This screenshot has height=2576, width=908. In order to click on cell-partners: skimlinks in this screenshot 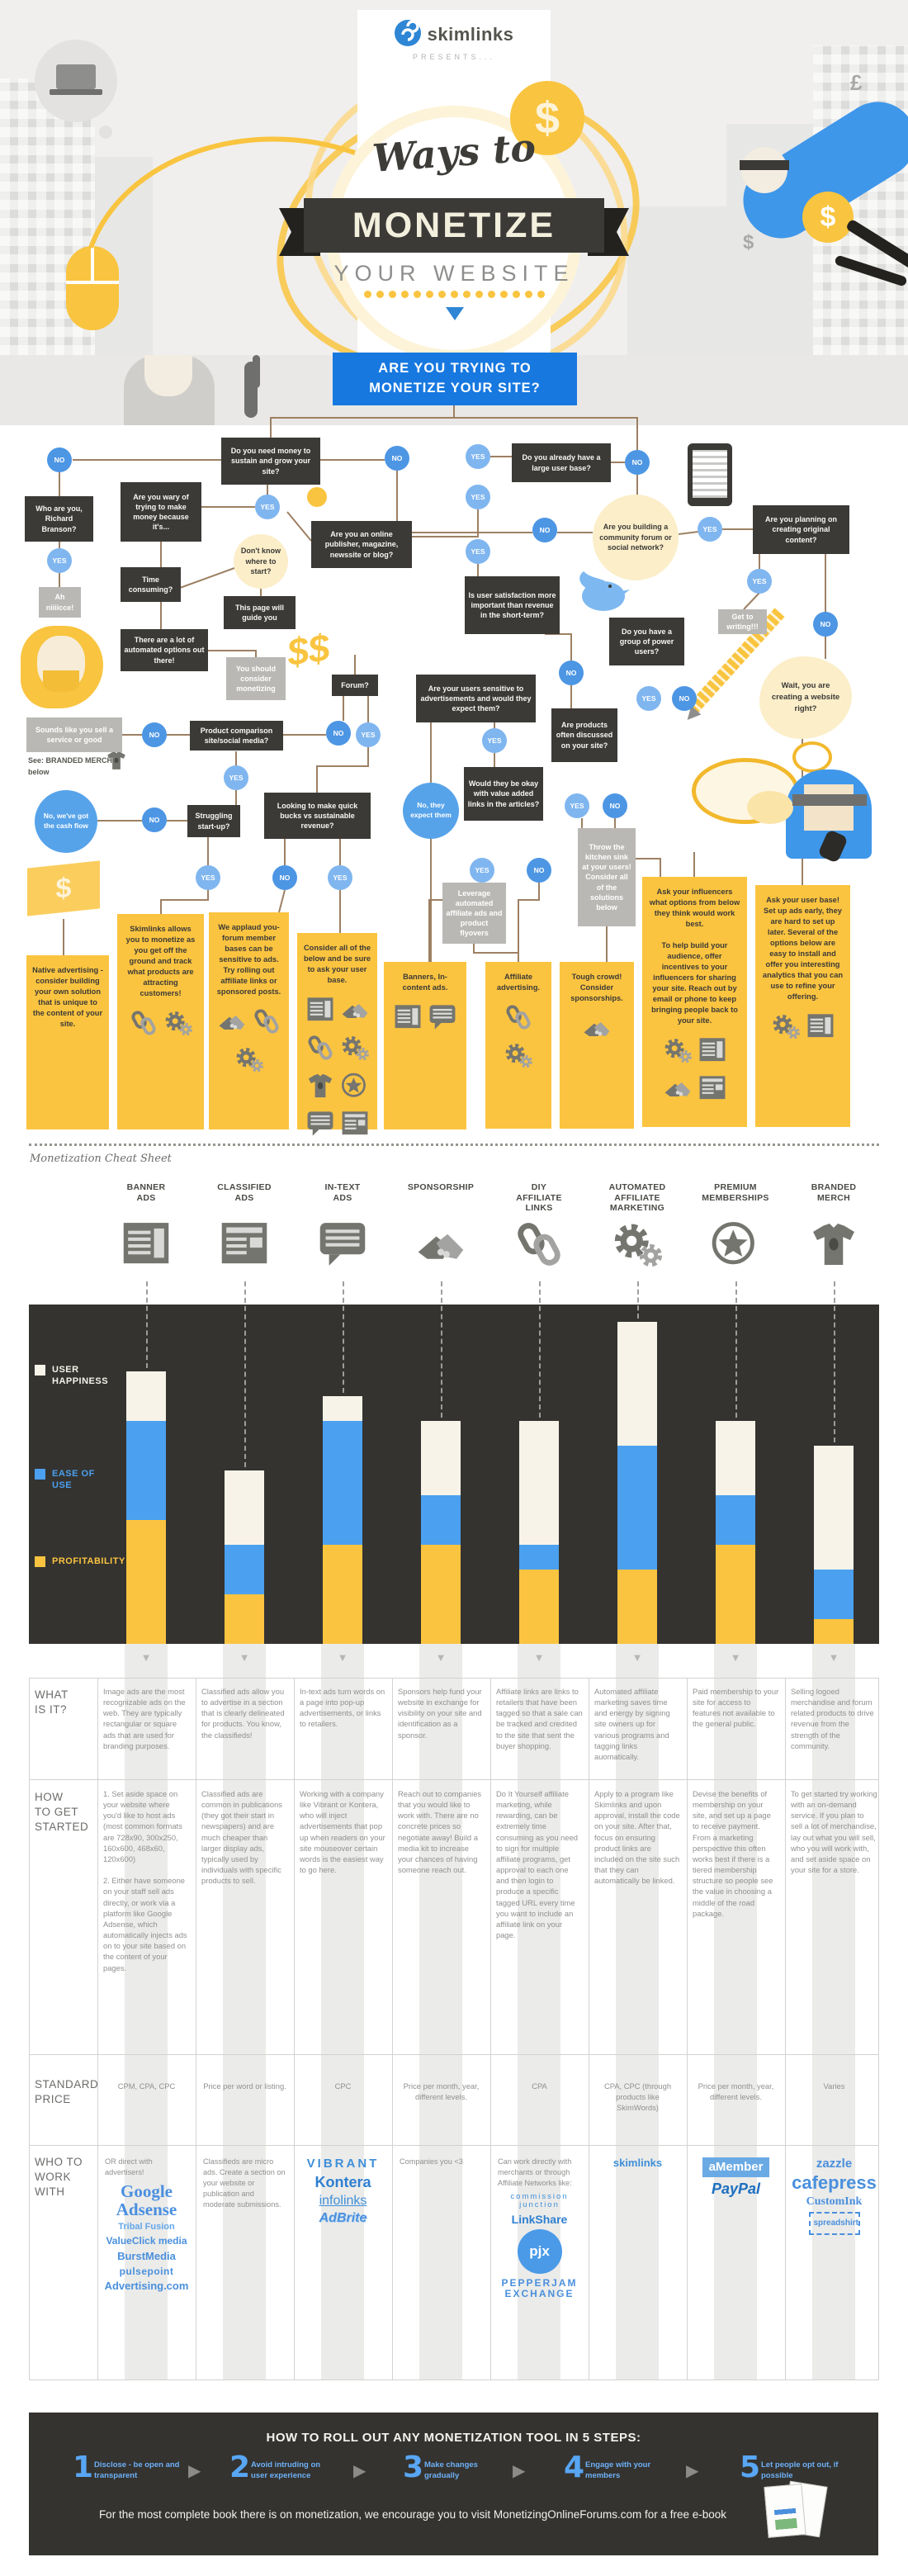, I will do `click(637, 2264)`.